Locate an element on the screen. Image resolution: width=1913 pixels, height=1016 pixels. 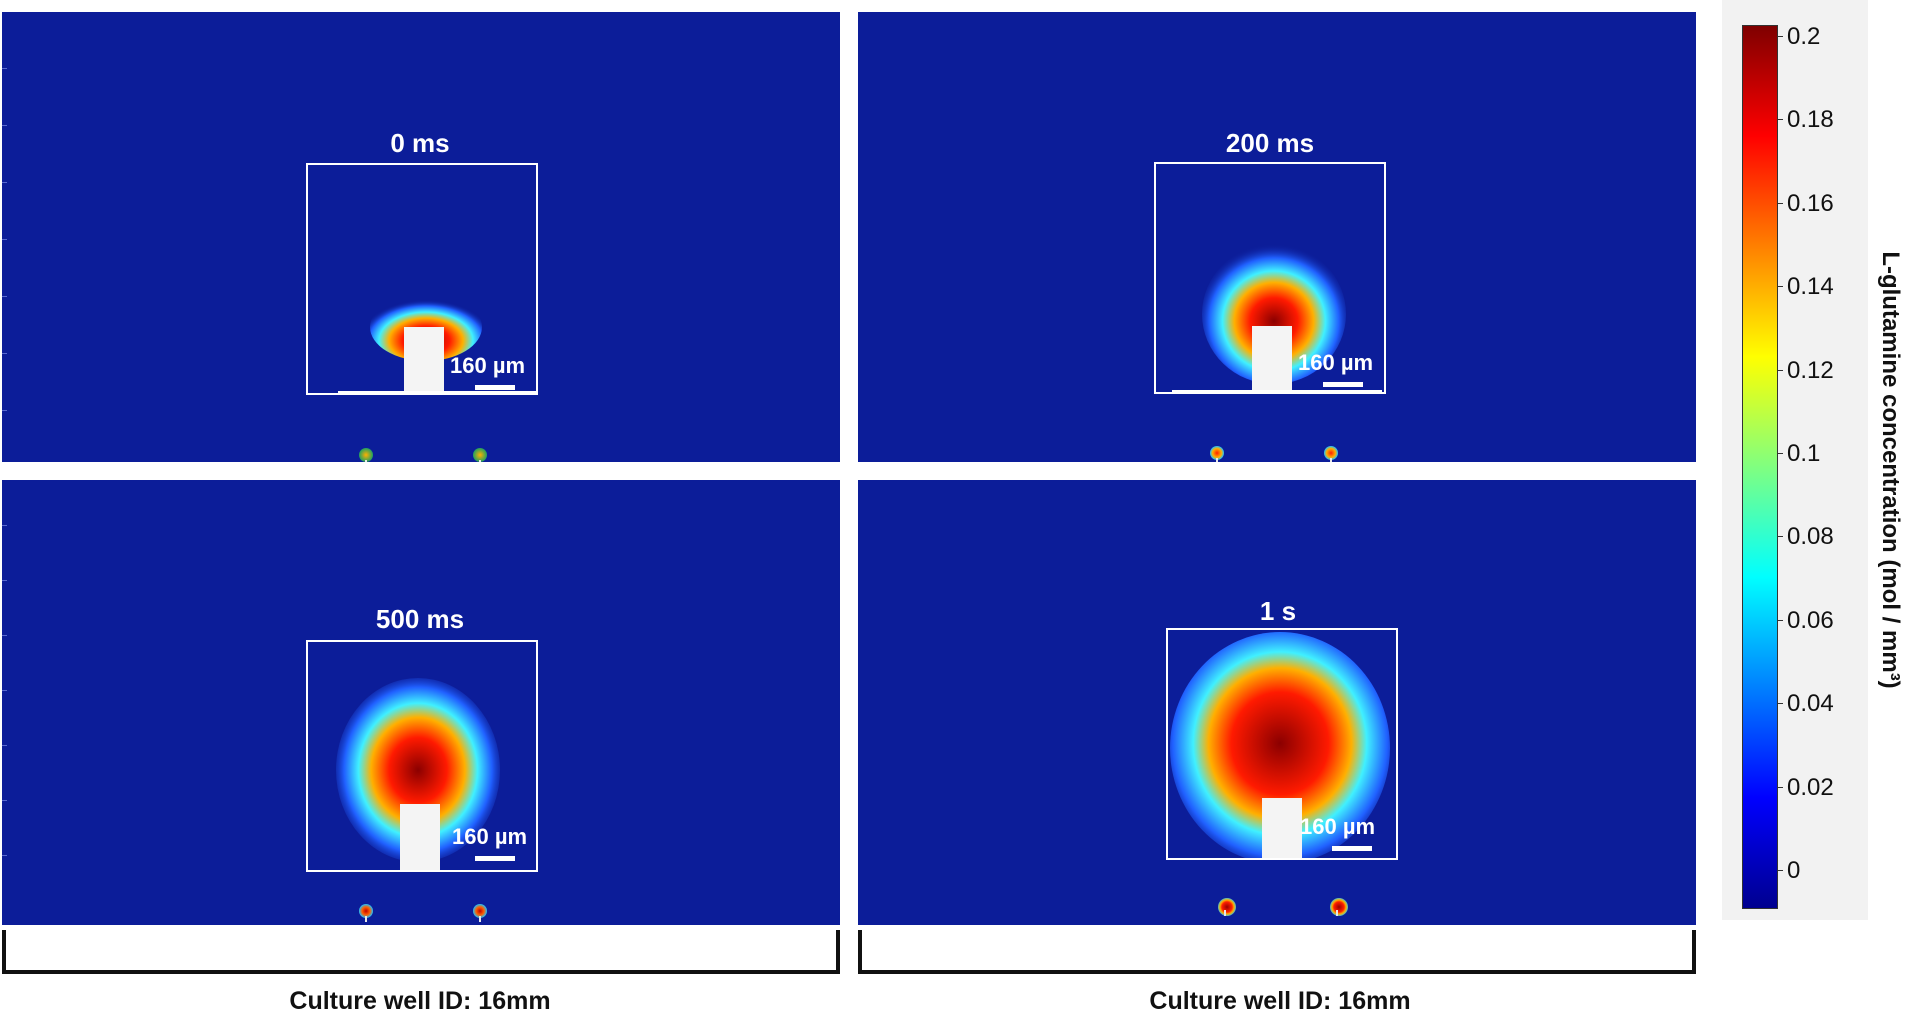
panel-title: 0 ms is located at coordinates (420, 143).